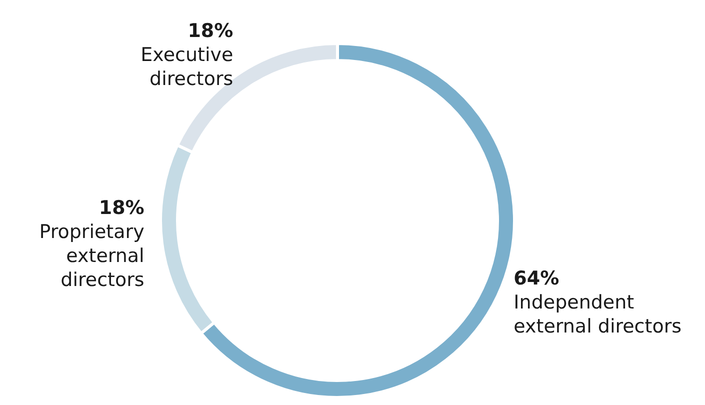 The width and height of the screenshot is (705, 405). Describe the element at coordinates (598, 314) in the screenshot. I see `slice-label: Independent external directors` at that location.